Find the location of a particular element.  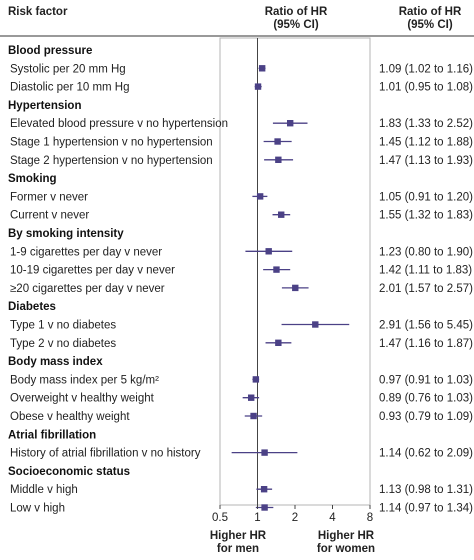

value-text: 1.47 (1.16 to 1.87) is located at coordinates (426, 344).